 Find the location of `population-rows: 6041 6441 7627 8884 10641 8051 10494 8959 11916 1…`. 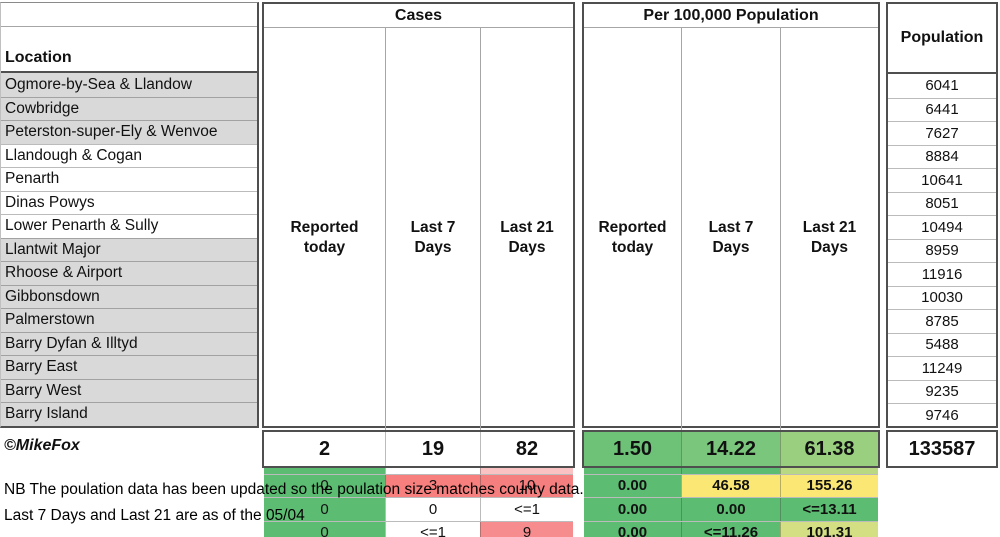

population-rows: 6041 6441 7627 8884 10641 8051 10494 8959 11916 1… is located at coordinates (942, 250).